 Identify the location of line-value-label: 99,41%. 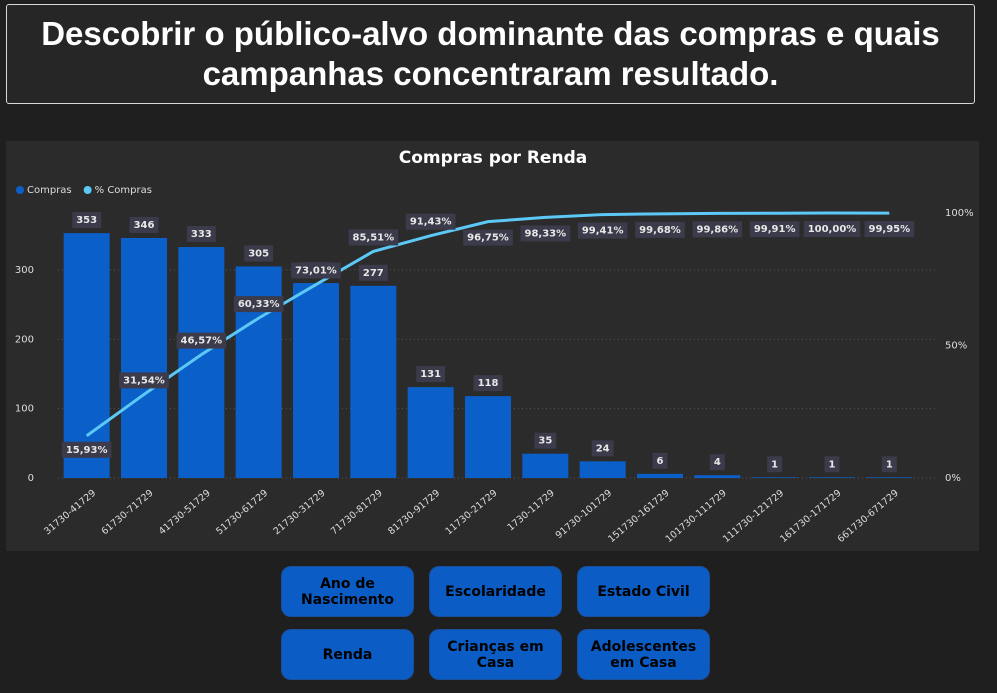
(603, 231).